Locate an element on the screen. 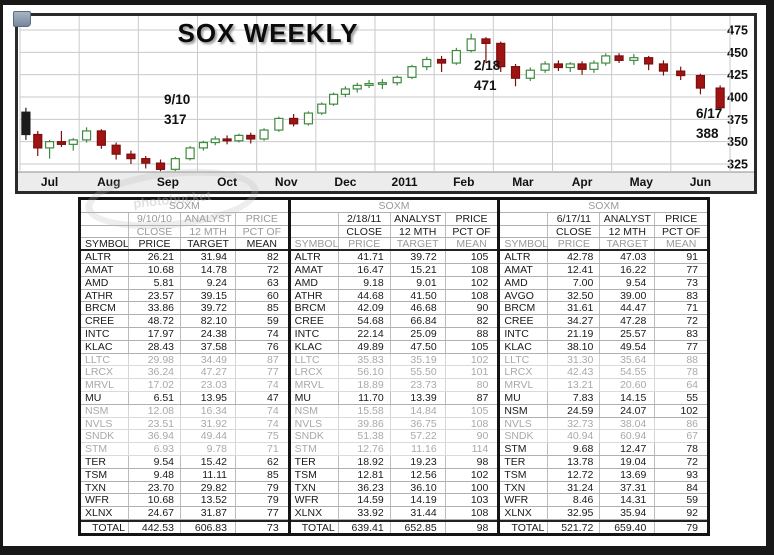 This screenshot has width=774, height=555. table-row: TER 9.54 15.42 62 is located at coordinates (184, 462).